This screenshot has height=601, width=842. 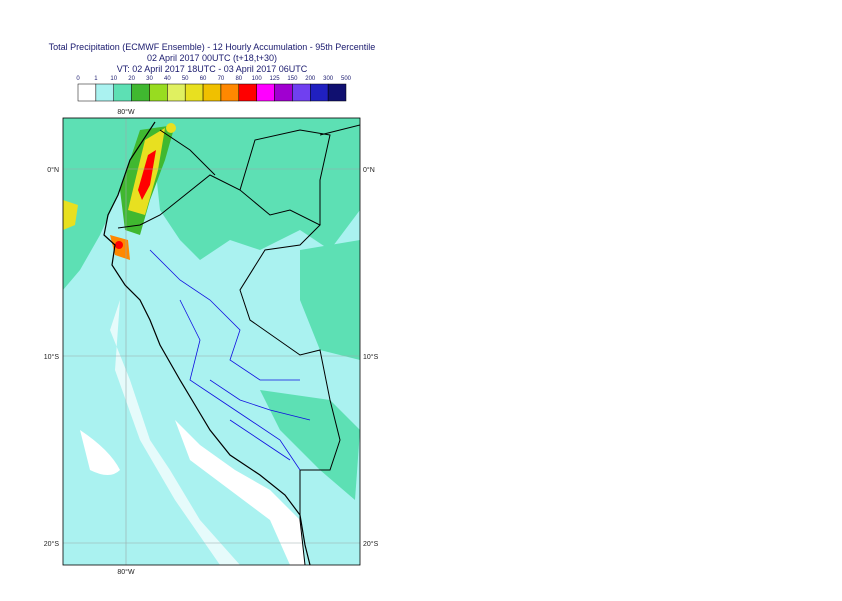 I want to click on legend-label: 100, so click(x=257, y=79).